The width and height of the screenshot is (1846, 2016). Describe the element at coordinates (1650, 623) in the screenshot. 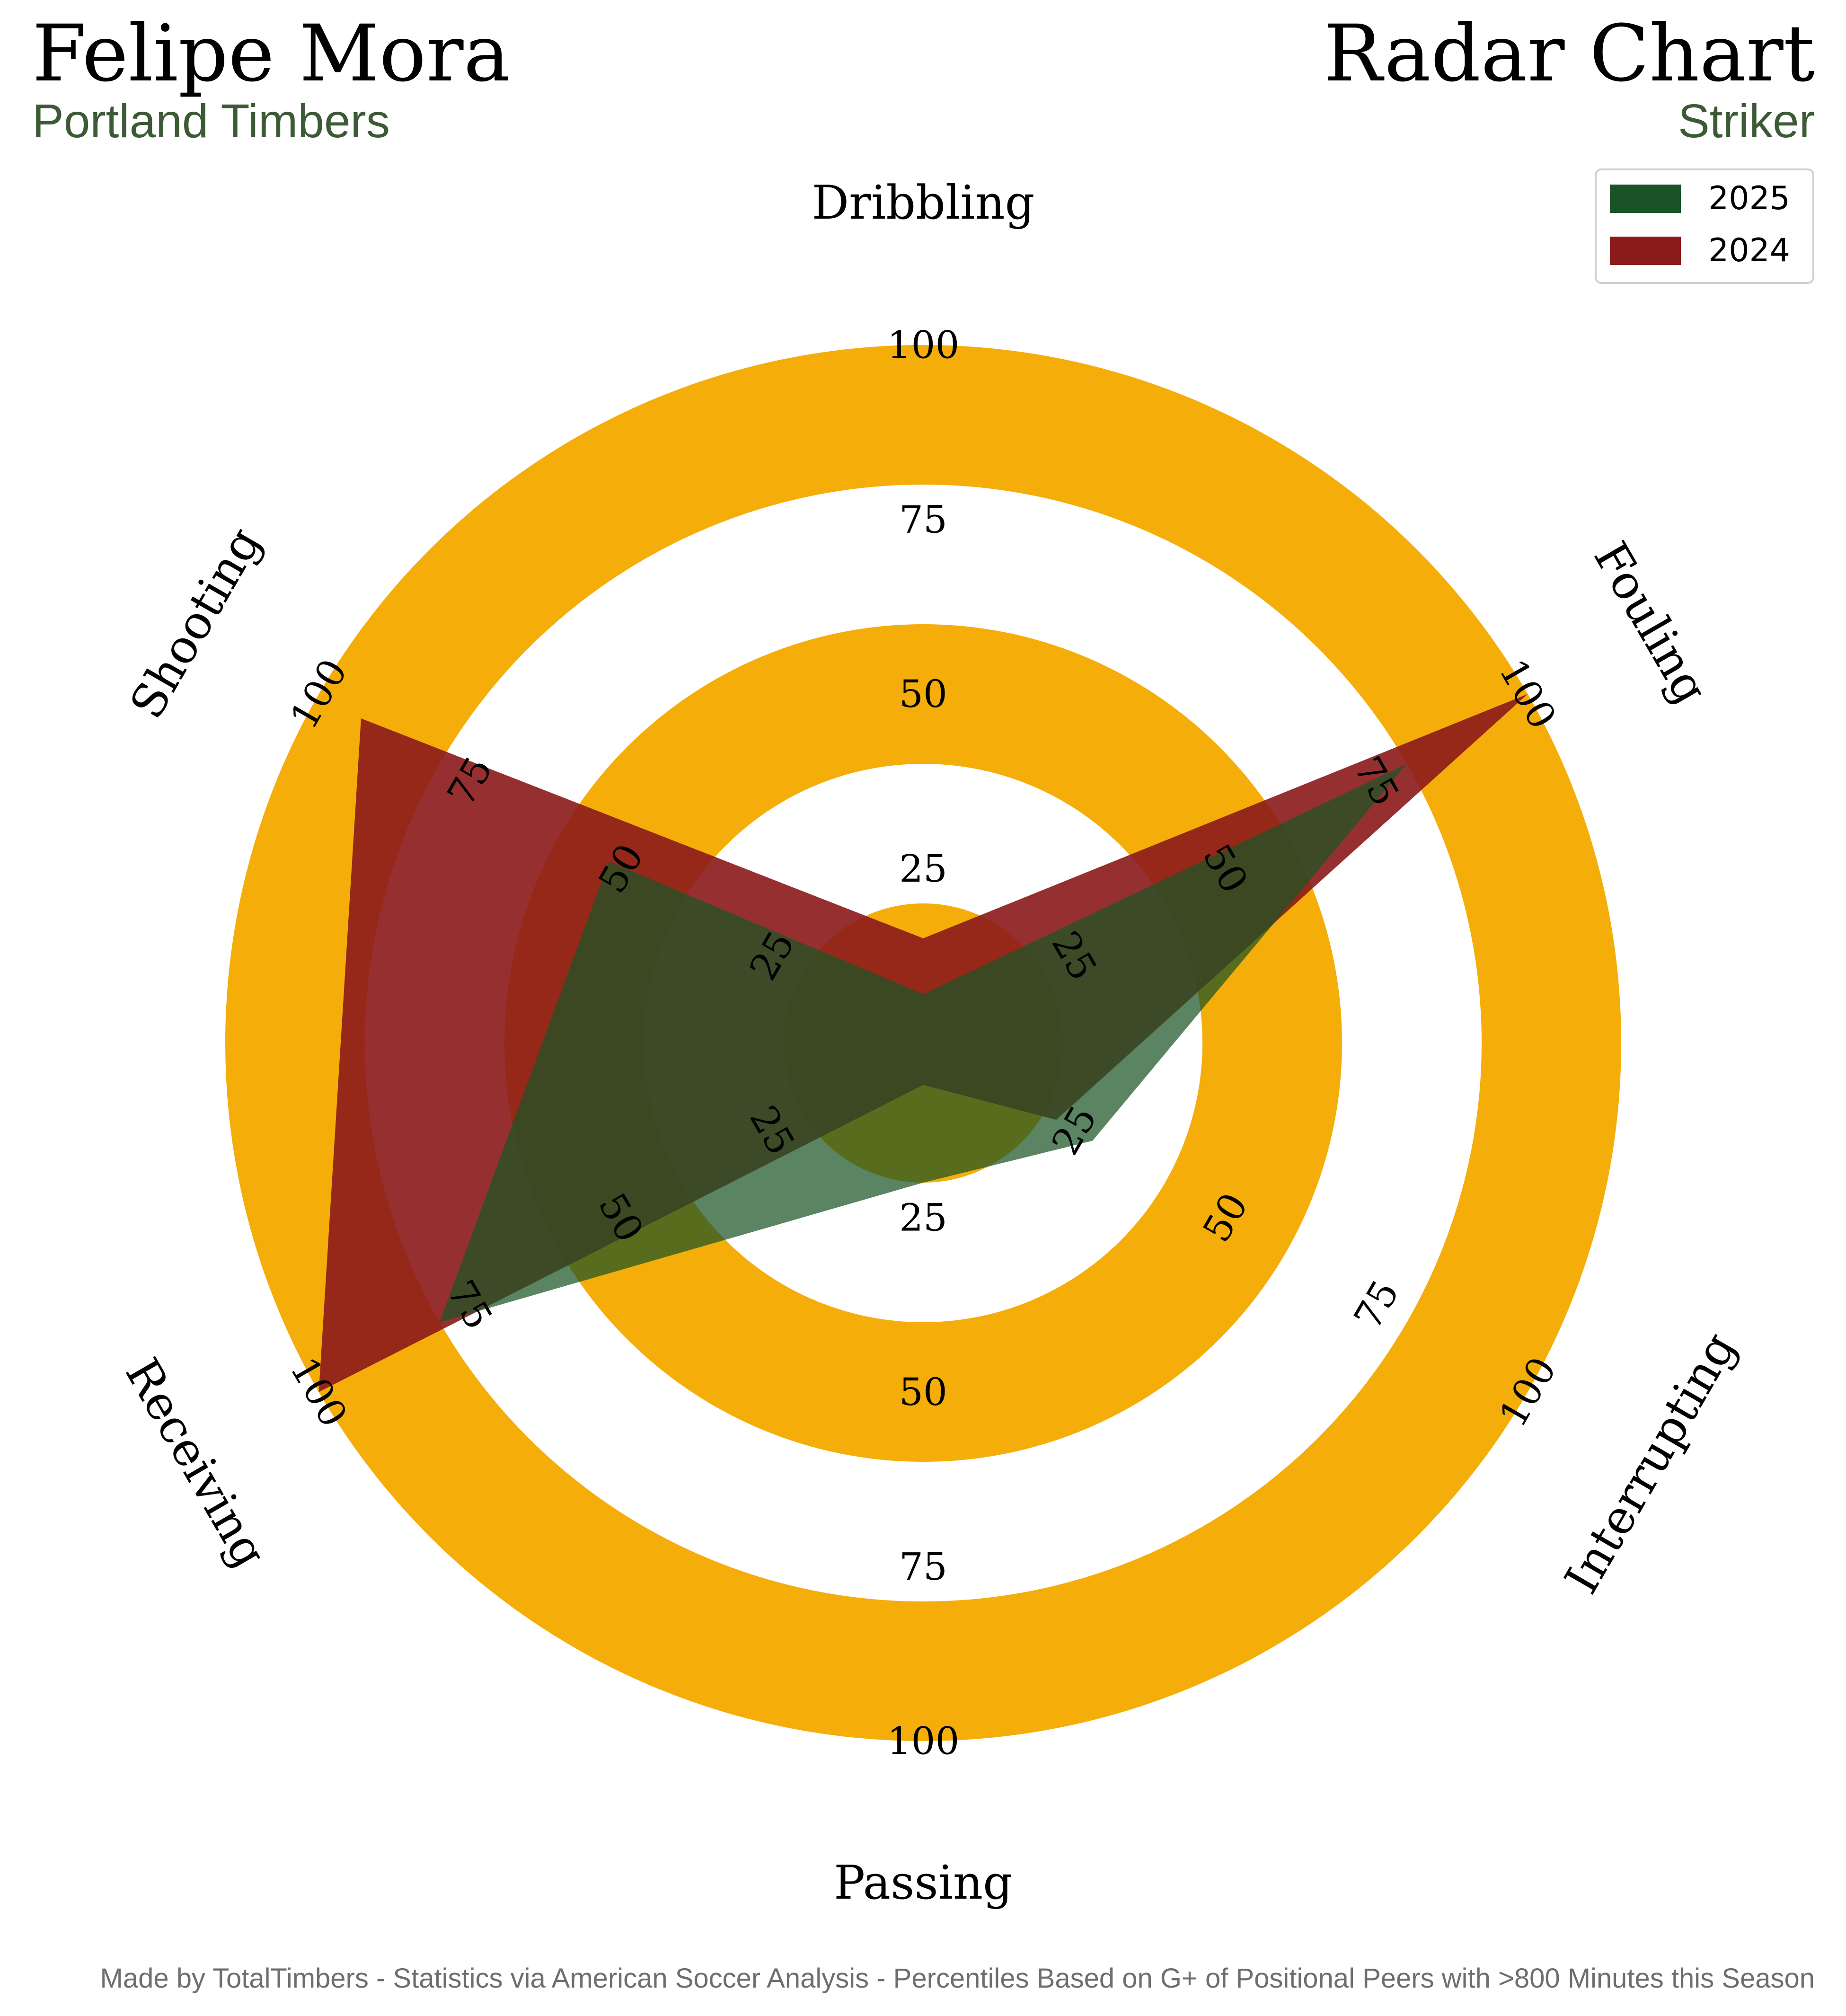

I see `axis-label-fouling: Fouling` at that location.